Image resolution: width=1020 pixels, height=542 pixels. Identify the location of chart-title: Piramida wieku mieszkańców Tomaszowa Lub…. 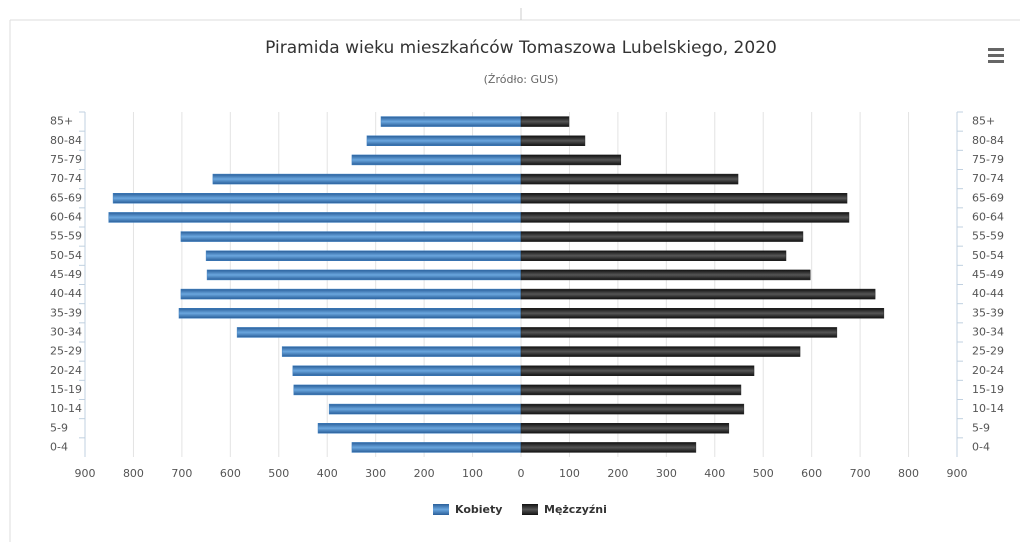
(521, 48).